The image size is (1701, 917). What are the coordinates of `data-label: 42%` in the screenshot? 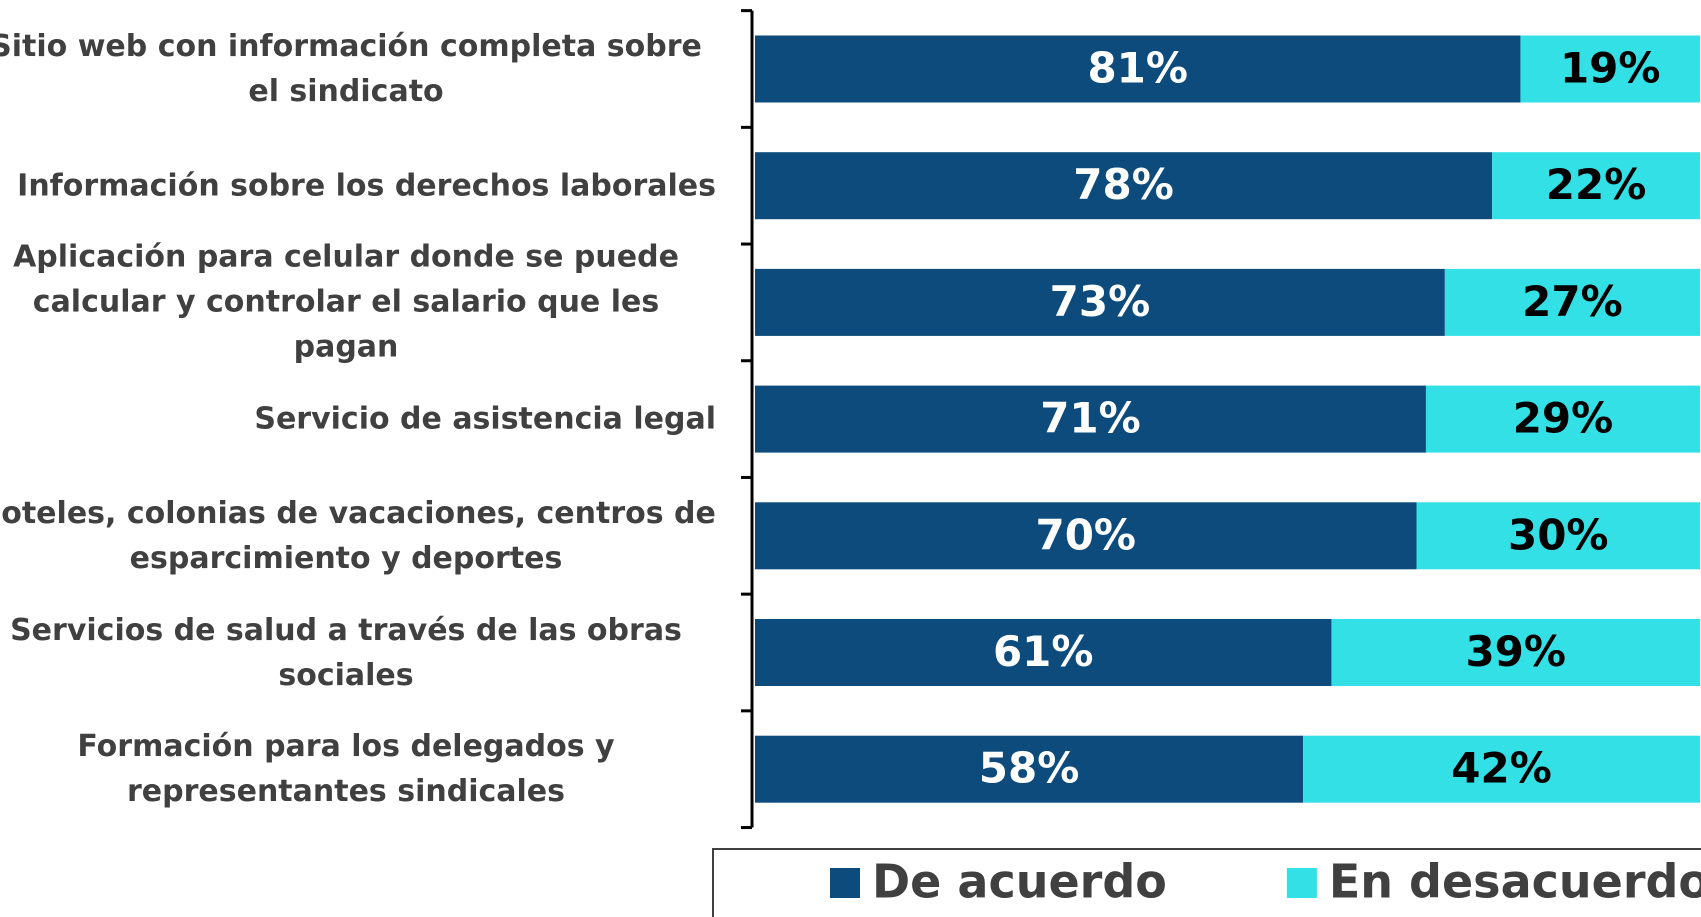 It's located at (1501, 768).